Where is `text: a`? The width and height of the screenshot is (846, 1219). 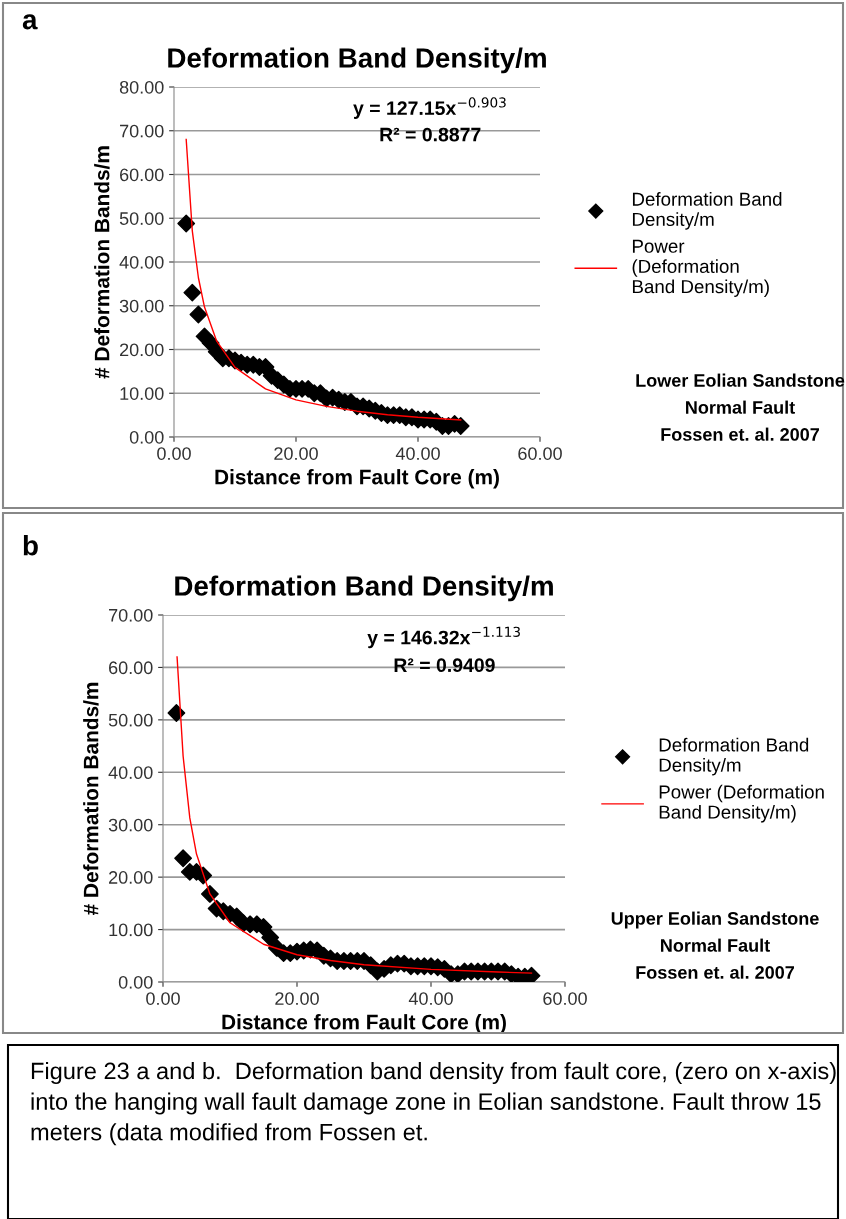
text: a is located at coordinates (30, 22).